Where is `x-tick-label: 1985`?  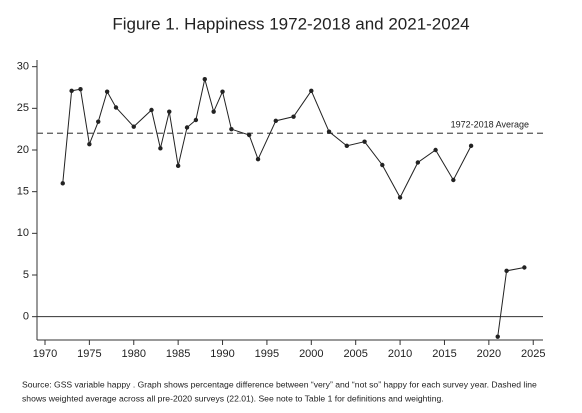
x-tick-label: 1985 is located at coordinates (178, 354).